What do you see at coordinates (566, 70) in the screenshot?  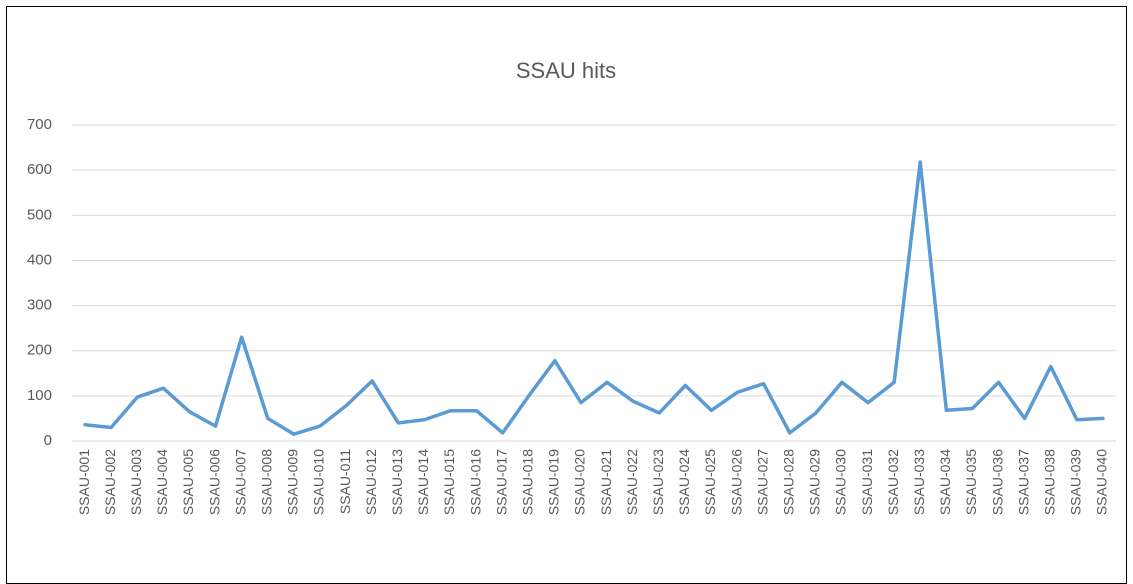 I see `chart-title: SSAU hits` at bounding box center [566, 70].